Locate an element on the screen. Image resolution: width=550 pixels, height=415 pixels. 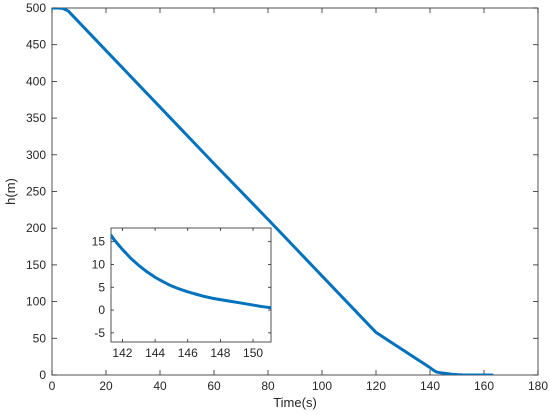
main-y-tick-label: 250 is located at coordinates (36, 192).